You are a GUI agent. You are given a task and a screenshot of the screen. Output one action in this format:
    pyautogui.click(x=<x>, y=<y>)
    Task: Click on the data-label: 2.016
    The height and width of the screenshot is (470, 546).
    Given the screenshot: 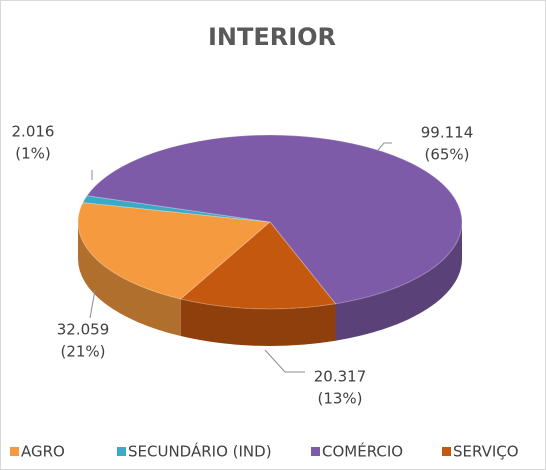 What is the action you would take?
    pyautogui.click(x=33, y=132)
    